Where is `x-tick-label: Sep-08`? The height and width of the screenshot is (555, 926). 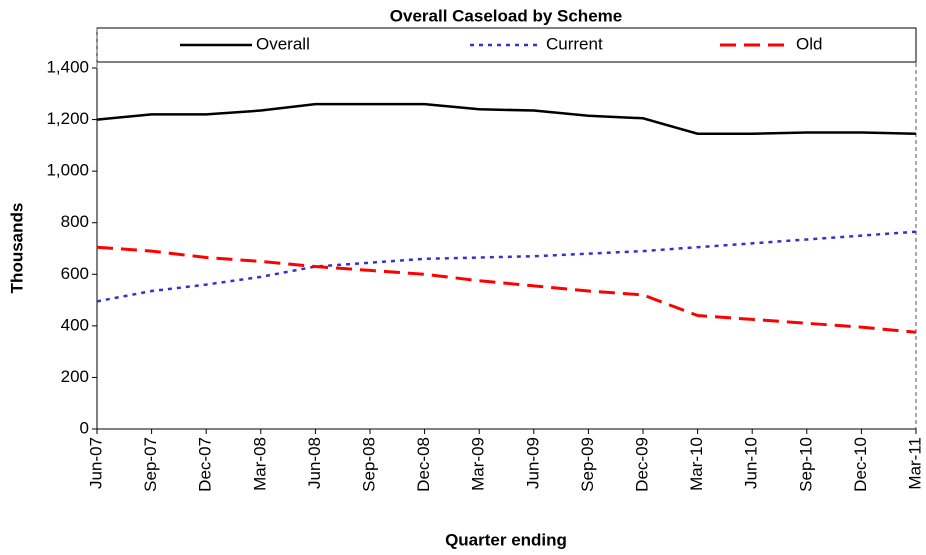 x-tick-label: Sep-08 is located at coordinates (368, 464).